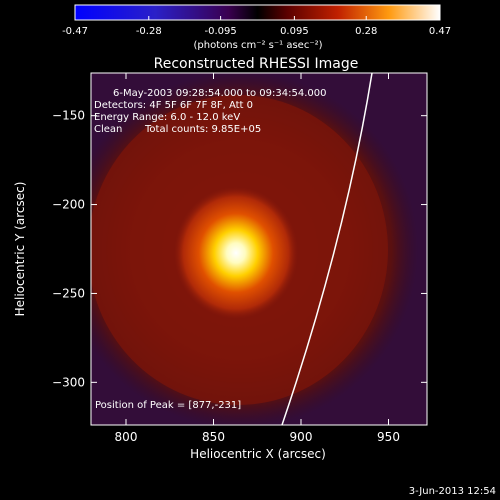 The width and height of the screenshot is (500, 500). Describe the element at coordinates (108, 129) in the screenshot. I see `algorithm: Clean` at that location.